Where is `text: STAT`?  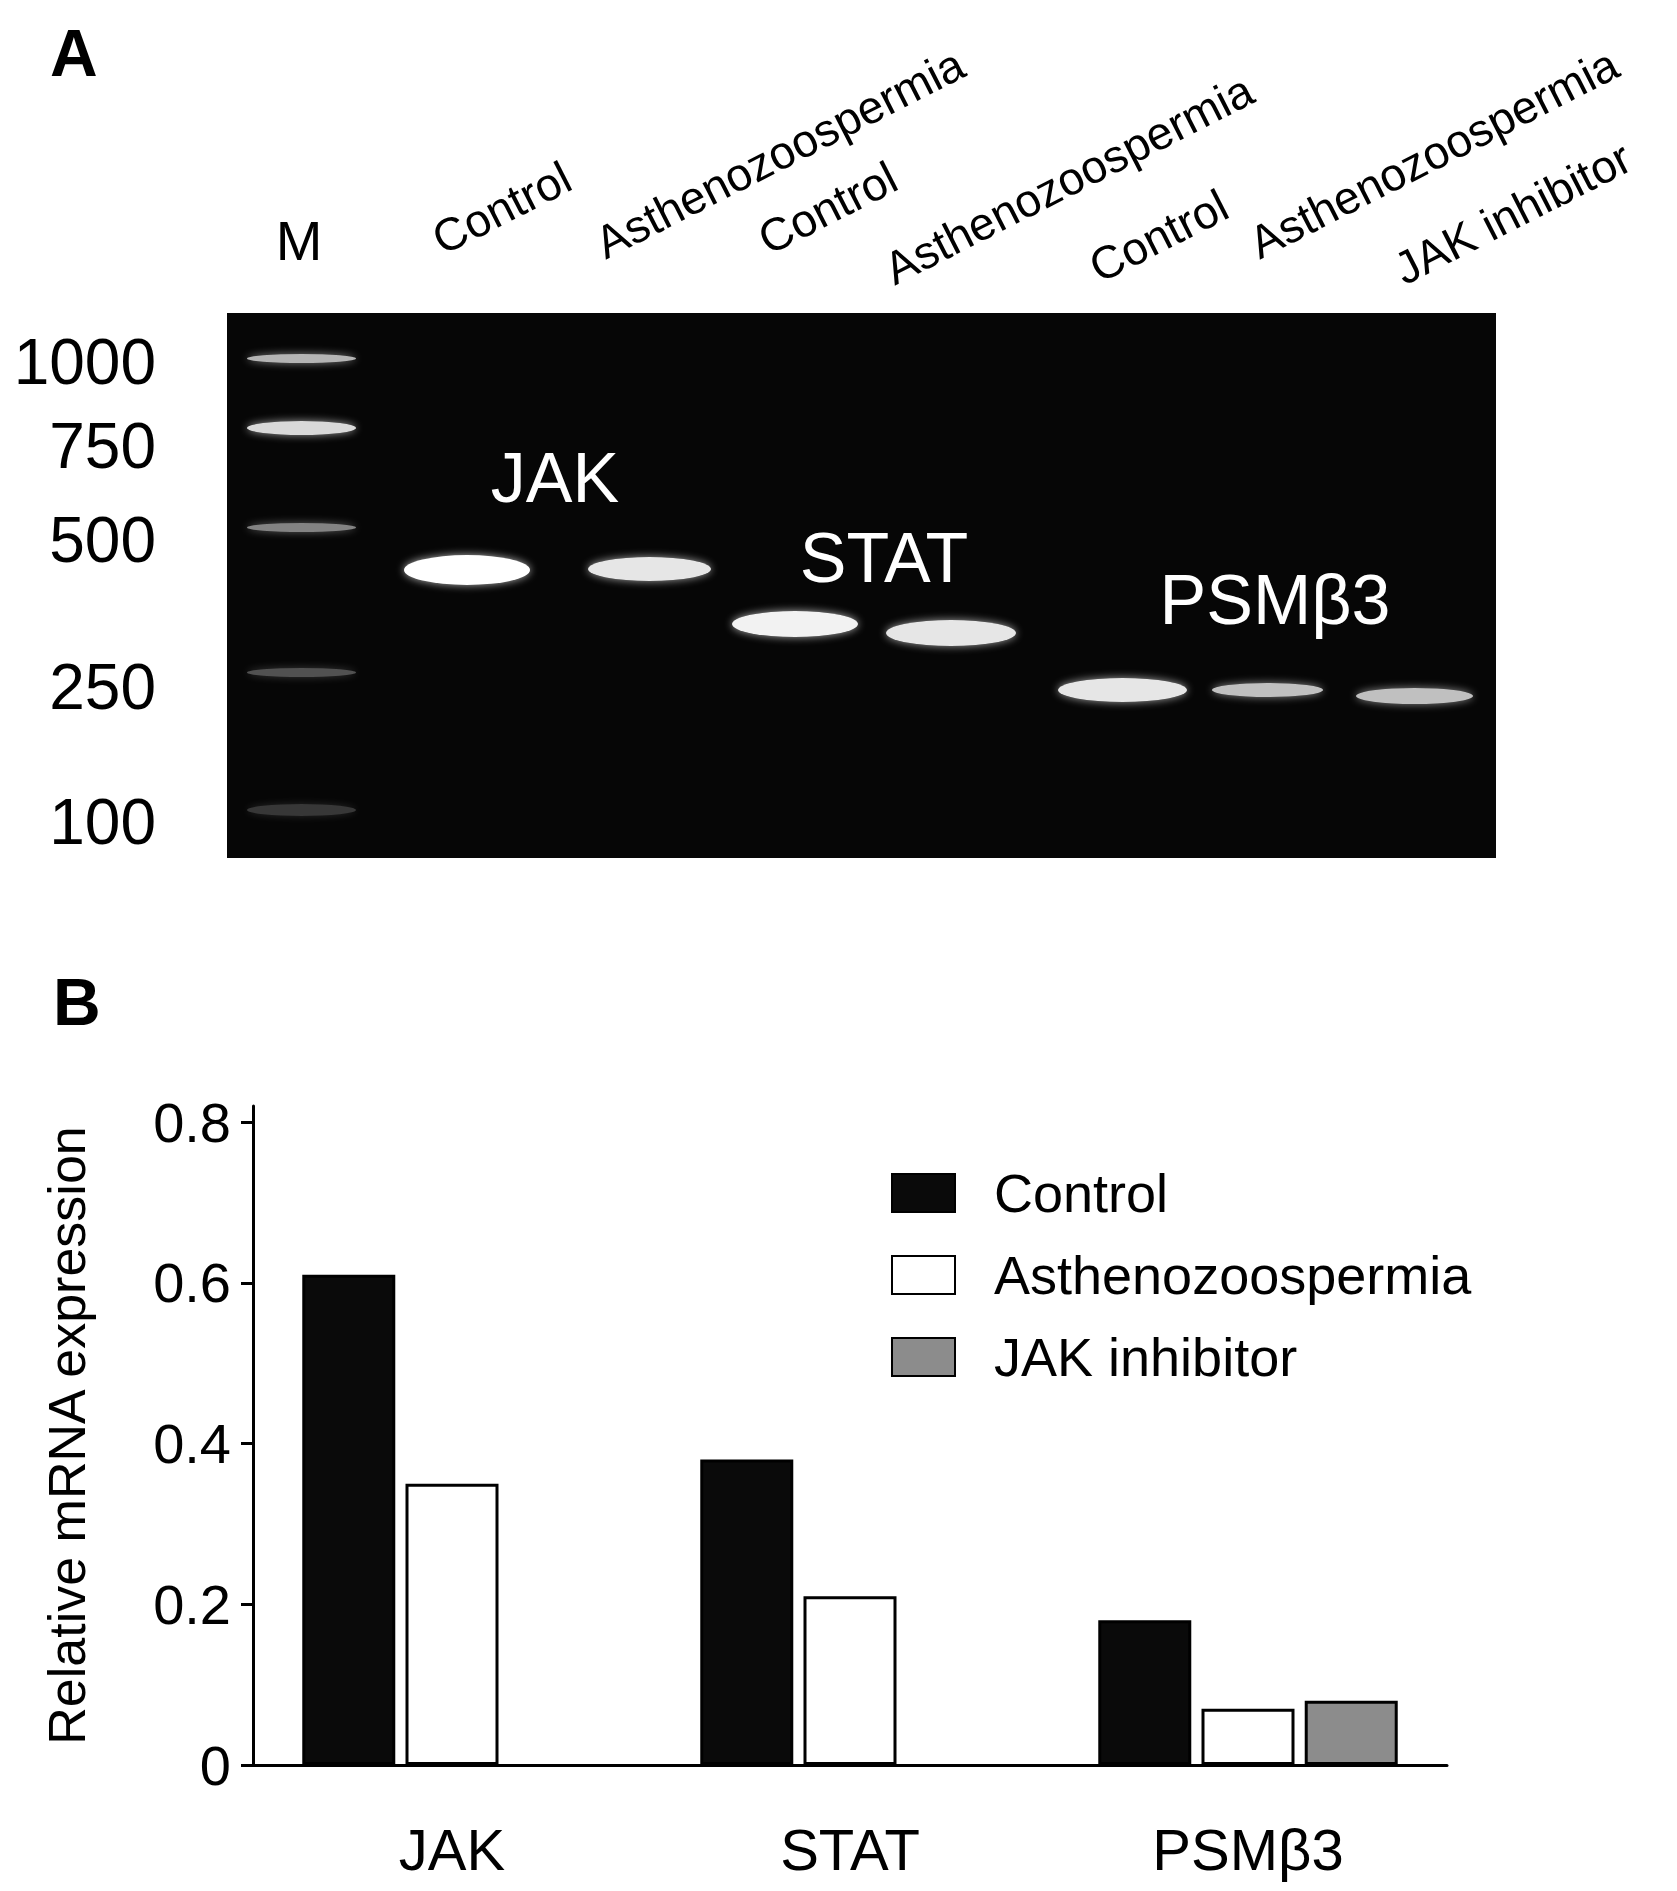
text: STAT is located at coordinates (884, 558).